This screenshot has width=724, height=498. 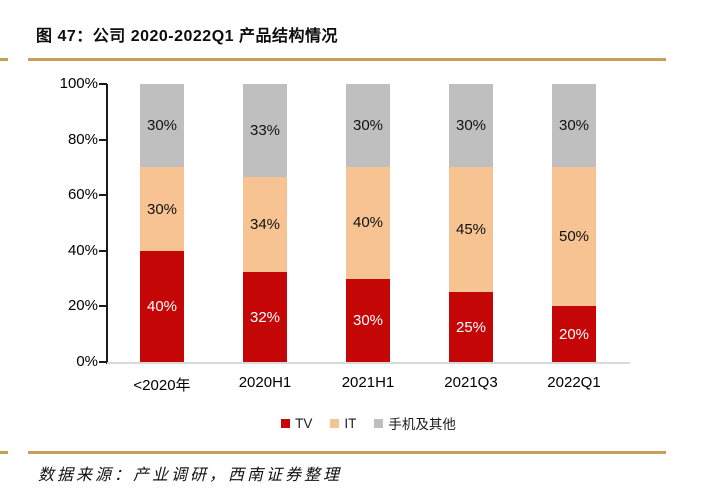 What do you see at coordinates (471, 382) in the screenshot?
I see `x-axis-category-label: 2021Q3` at bounding box center [471, 382].